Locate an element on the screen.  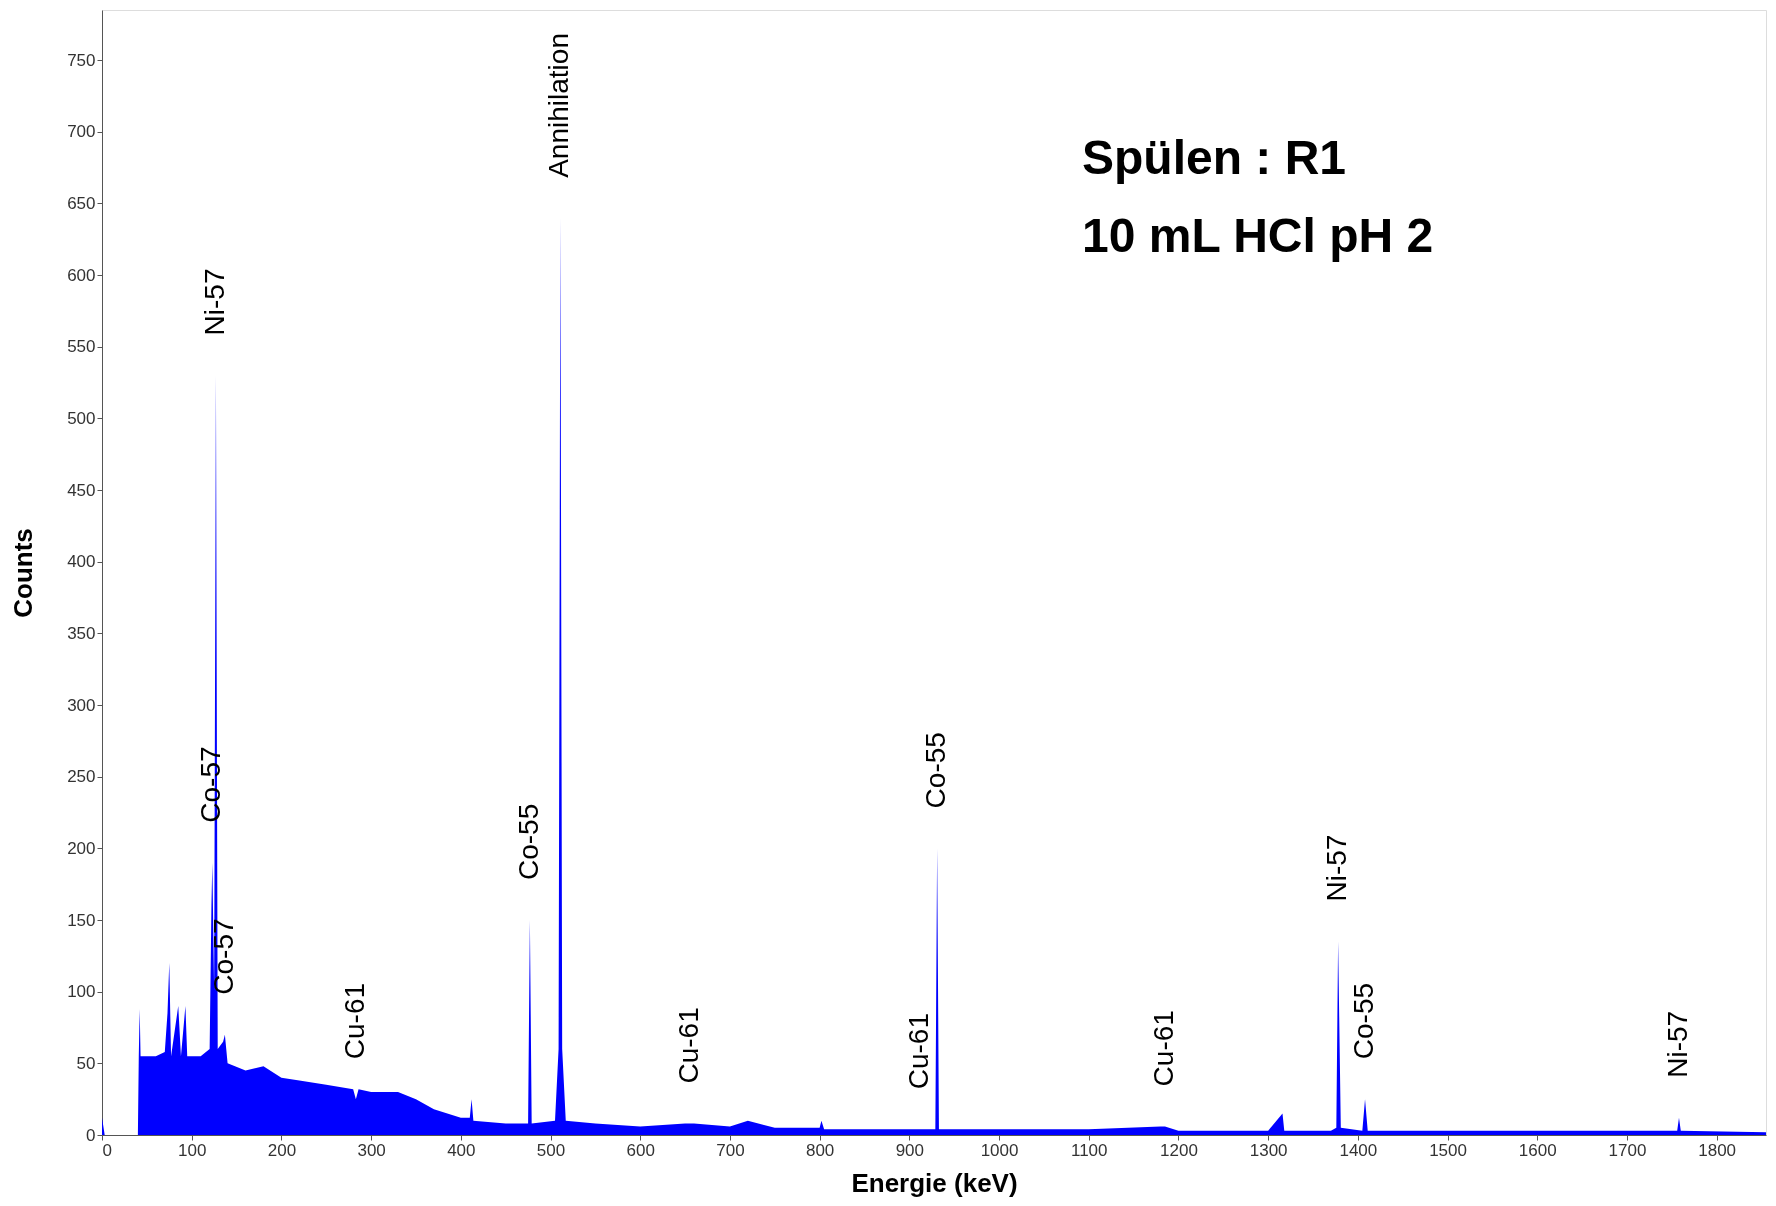
x-tick-label: 0 is located at coordinates (107, 1150).